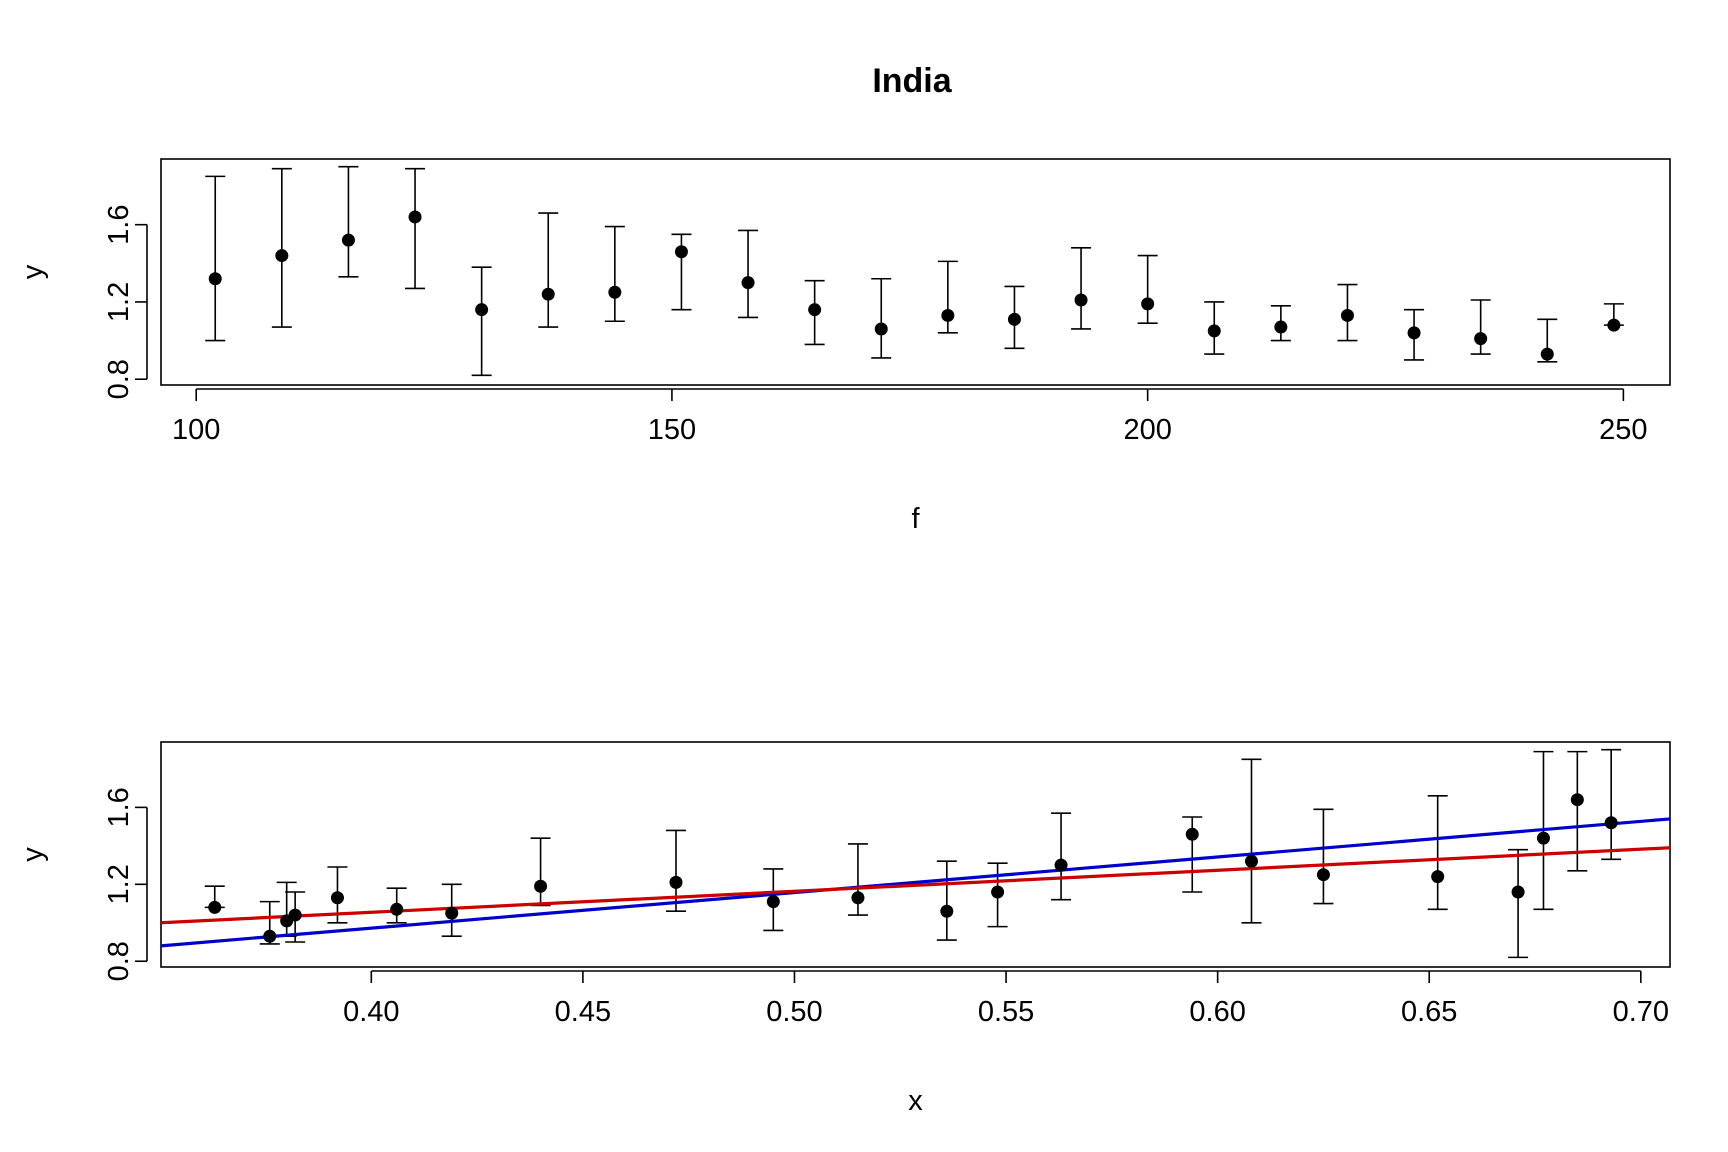  Describe the element at coordinates (1623, 430) in the screenshot. I see `x-tick-label: 250` at that location.